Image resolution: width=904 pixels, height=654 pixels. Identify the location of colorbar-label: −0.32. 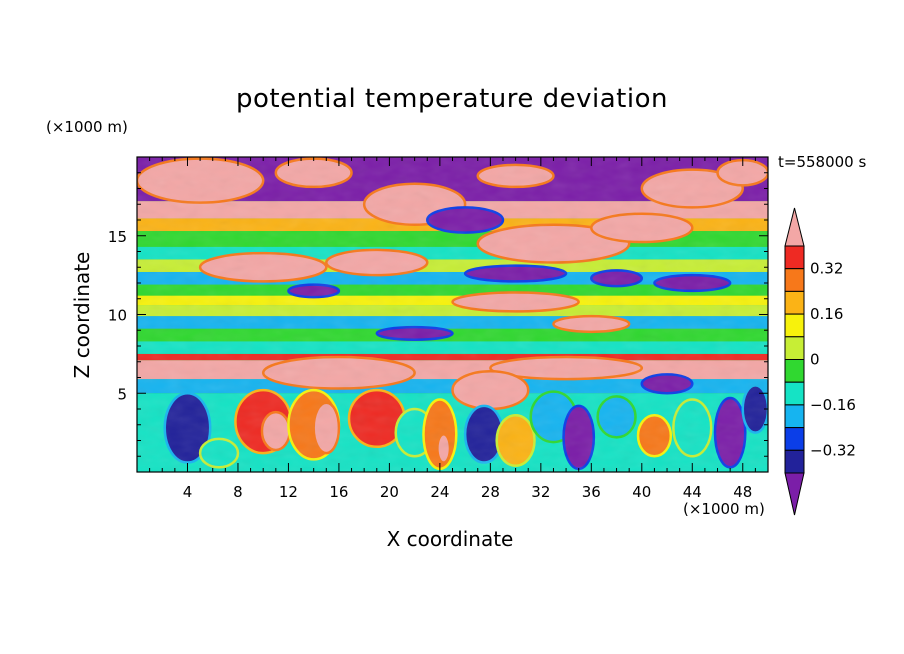
(833, 450).